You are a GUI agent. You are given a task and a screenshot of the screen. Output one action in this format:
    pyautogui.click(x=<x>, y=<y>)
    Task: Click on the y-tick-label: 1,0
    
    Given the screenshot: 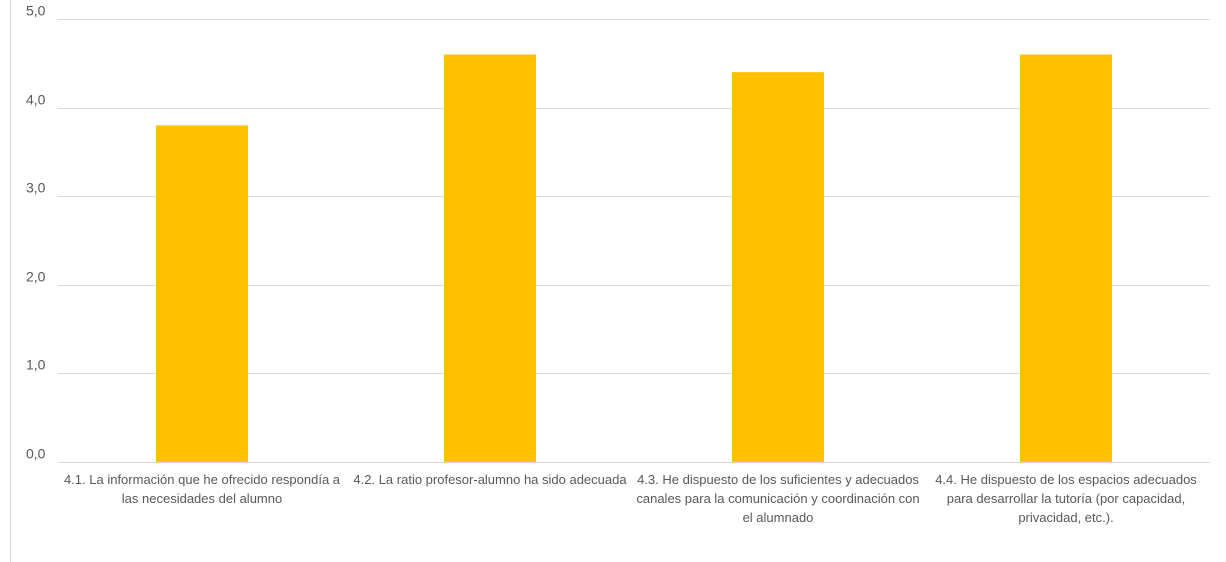 What is the action you would take?
    pyautogui.click(x=36, y=365)
    